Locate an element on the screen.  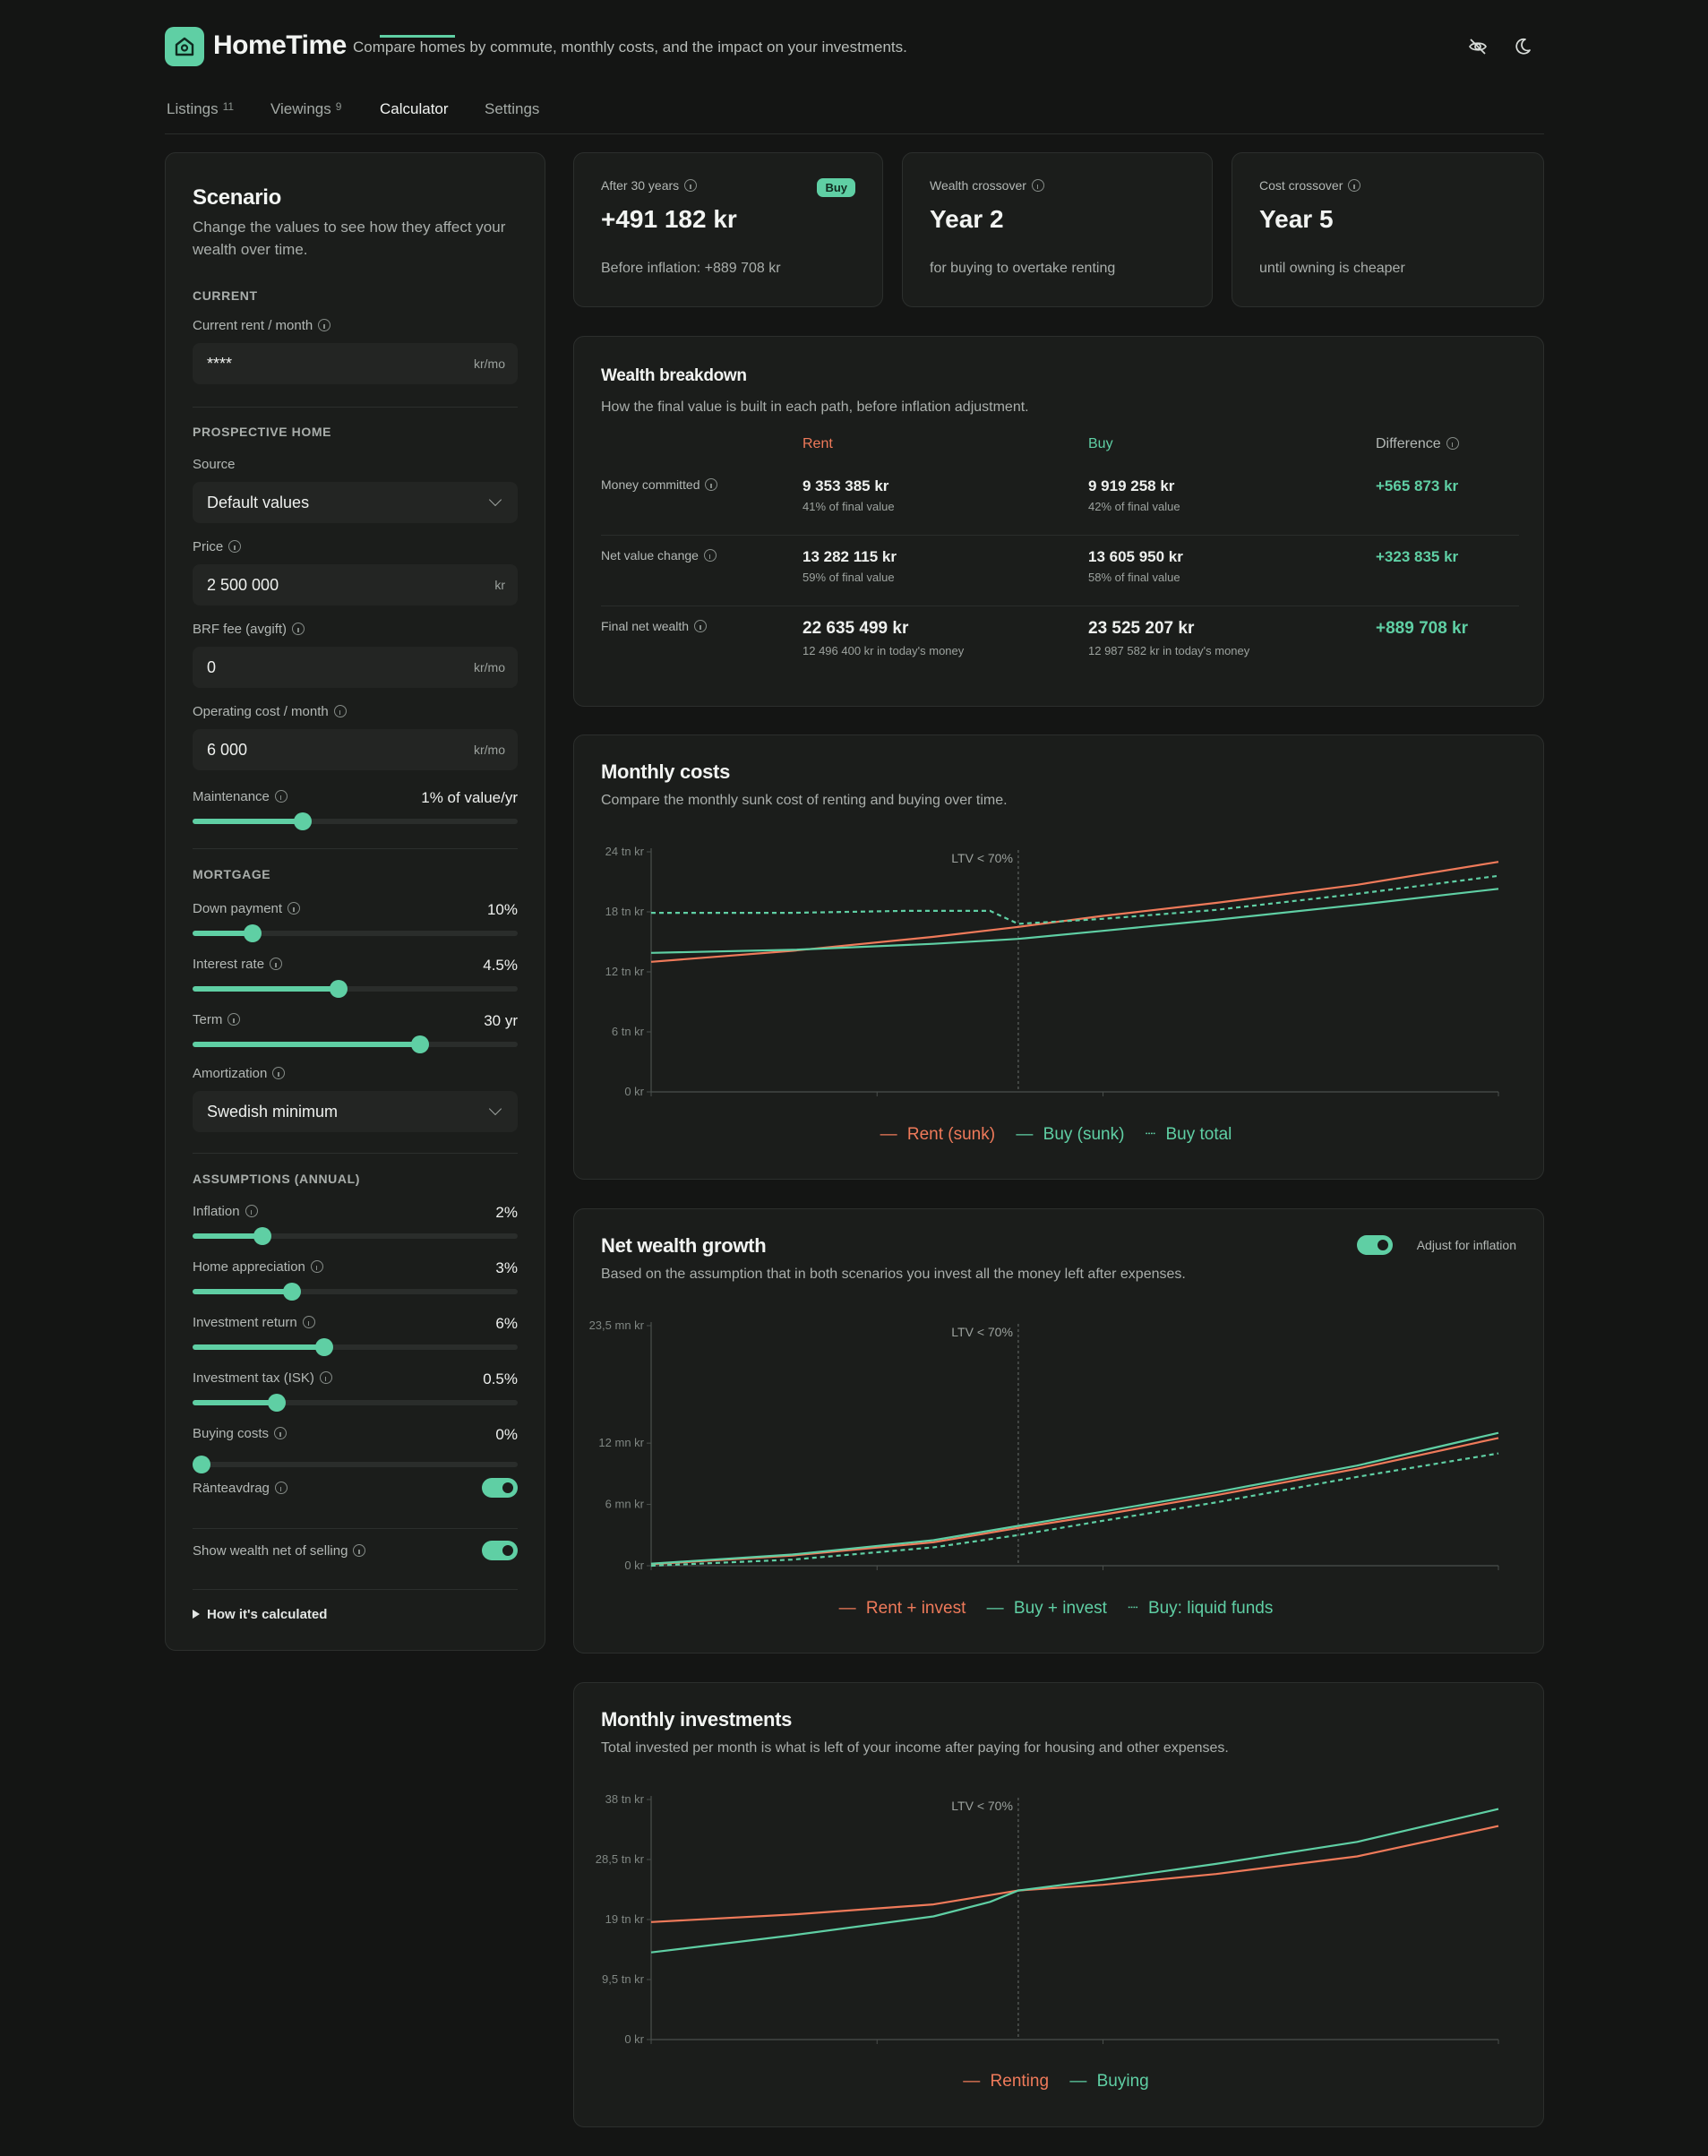
buying-costs-slider is located at coordinates (356, 1464).